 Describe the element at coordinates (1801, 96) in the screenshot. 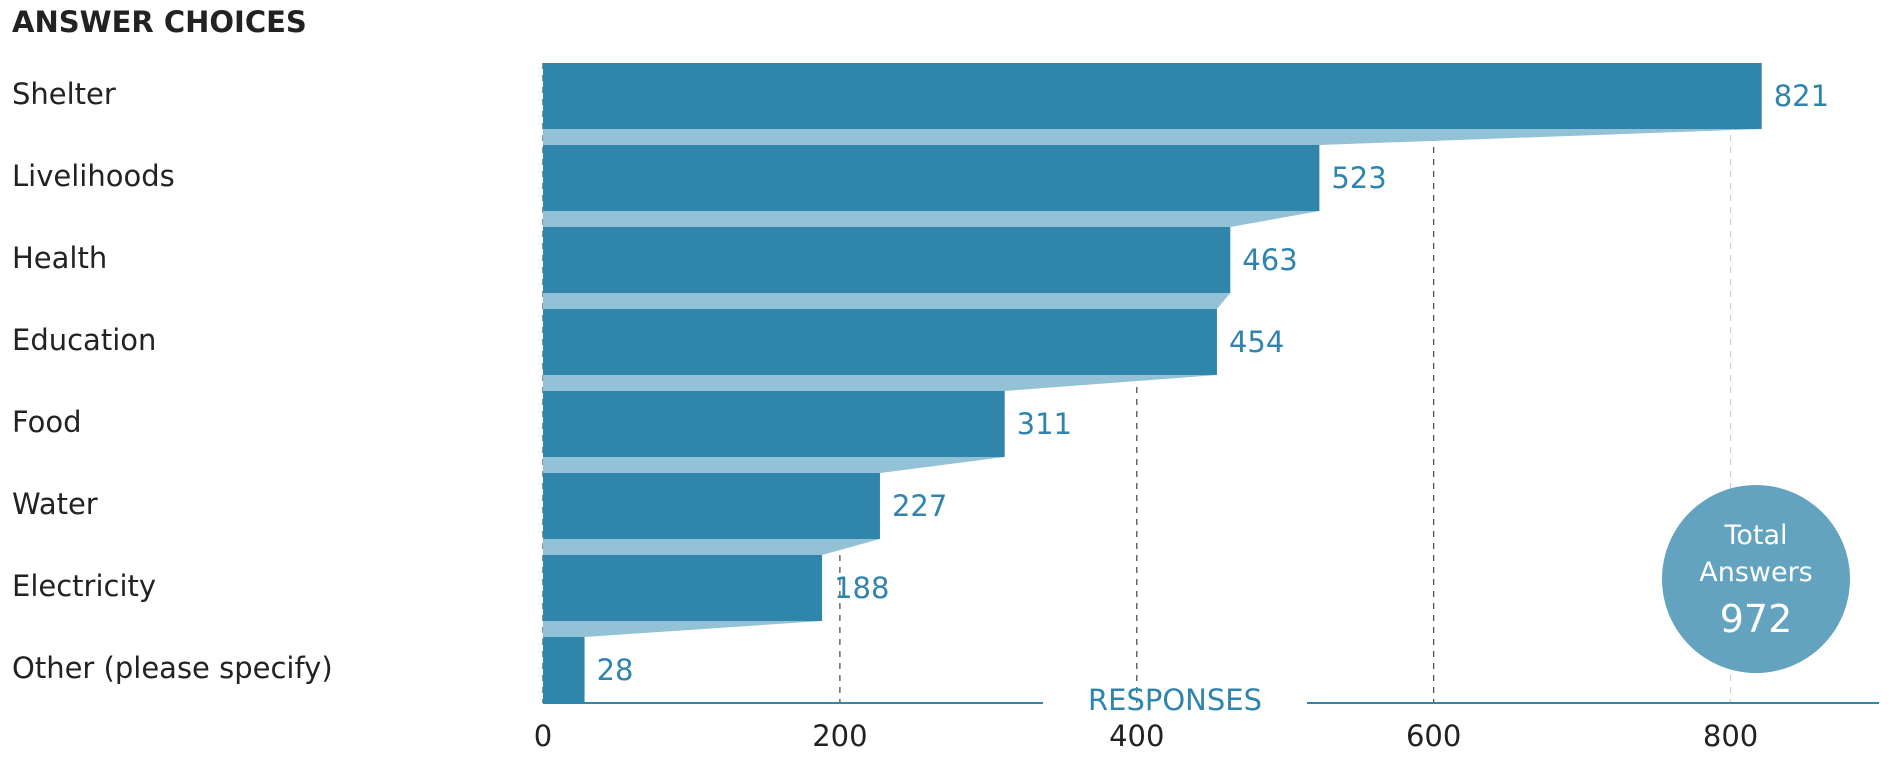

I see `value-label: 821` at that location.